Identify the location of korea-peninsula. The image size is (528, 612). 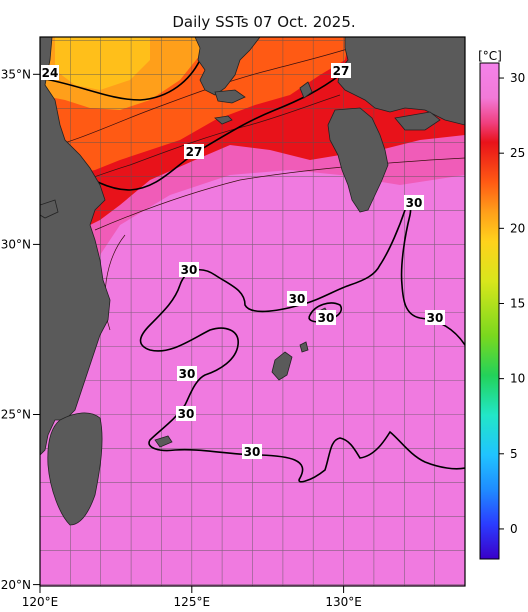
(227, 66).